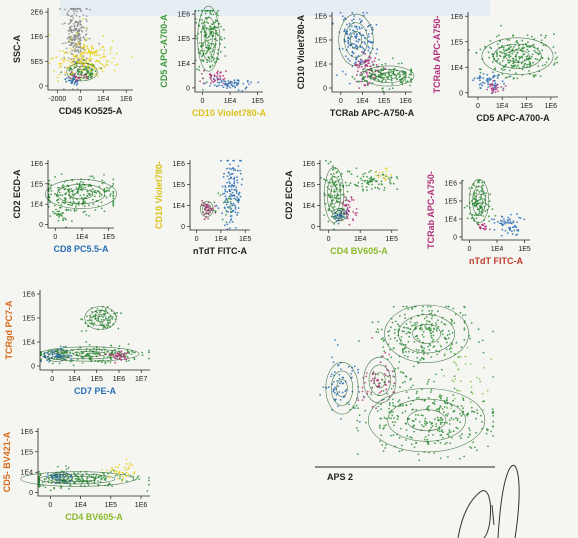 The image size is (578, 538). What do you see at coordinates (94, 330) in the screenshot?
I see `axis-frame` at bounding box center [94, 330].